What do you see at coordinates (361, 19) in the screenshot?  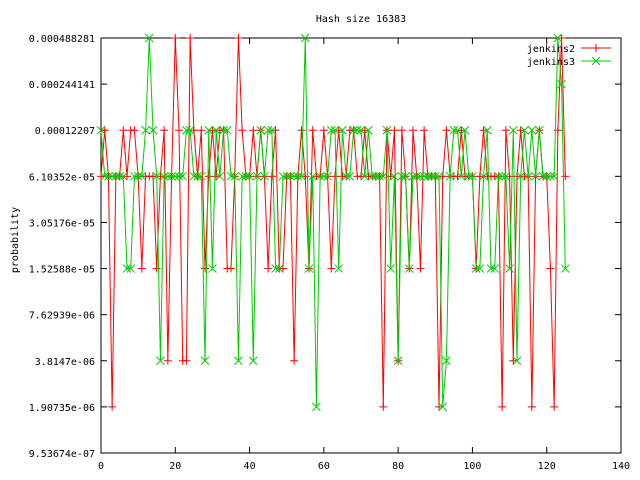 I see `chart-title: Hash size 16383` at bounding box center [361, 19].